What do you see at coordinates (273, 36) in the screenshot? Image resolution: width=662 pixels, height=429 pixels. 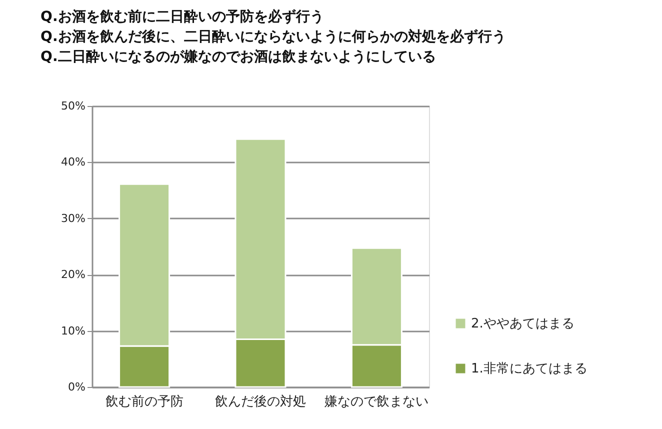 I see `chart-title: Q.お酒を飲む前に二日酔いの予防を必ず行う Q.お酒を飲んだ後に、二日酔いにならないように何らかの対処を必ず行う Q.二日酔いになるのが嫌なのでお酒は飲まないようにしている` at bounding box center [273, 36].